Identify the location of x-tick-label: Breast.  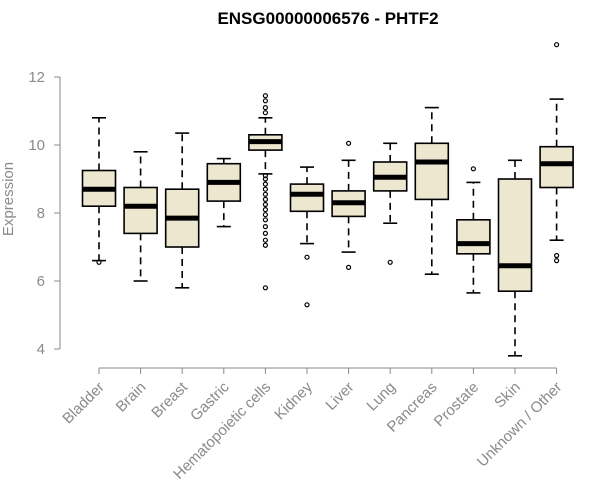
(169, 399).